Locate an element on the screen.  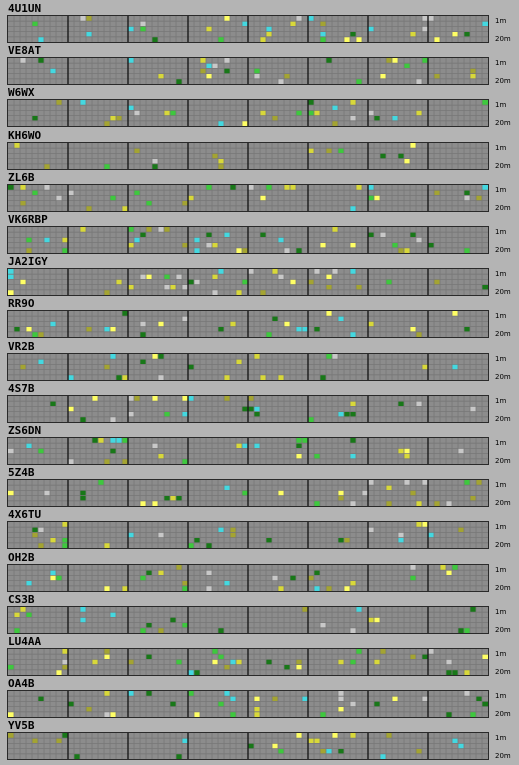
propagation-grid is located at coordinates (248, 71).